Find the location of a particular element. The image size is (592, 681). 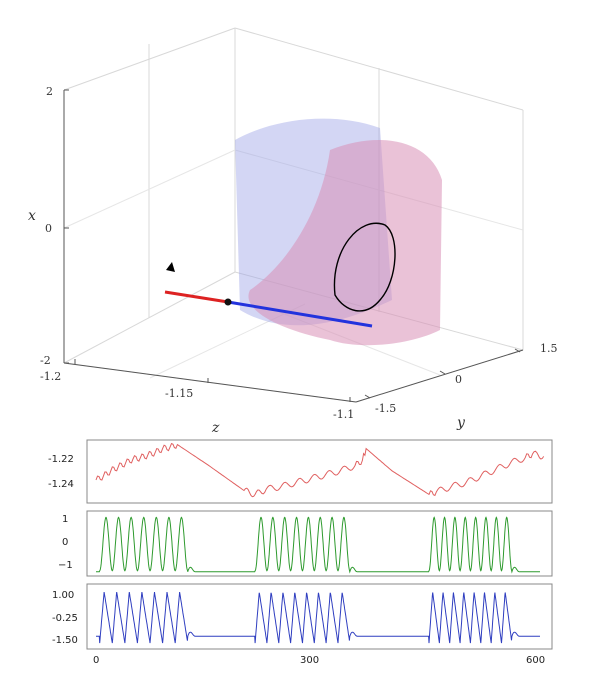

time-series-panel-2: 1 0 −1 is located at coordinates (305, 543).